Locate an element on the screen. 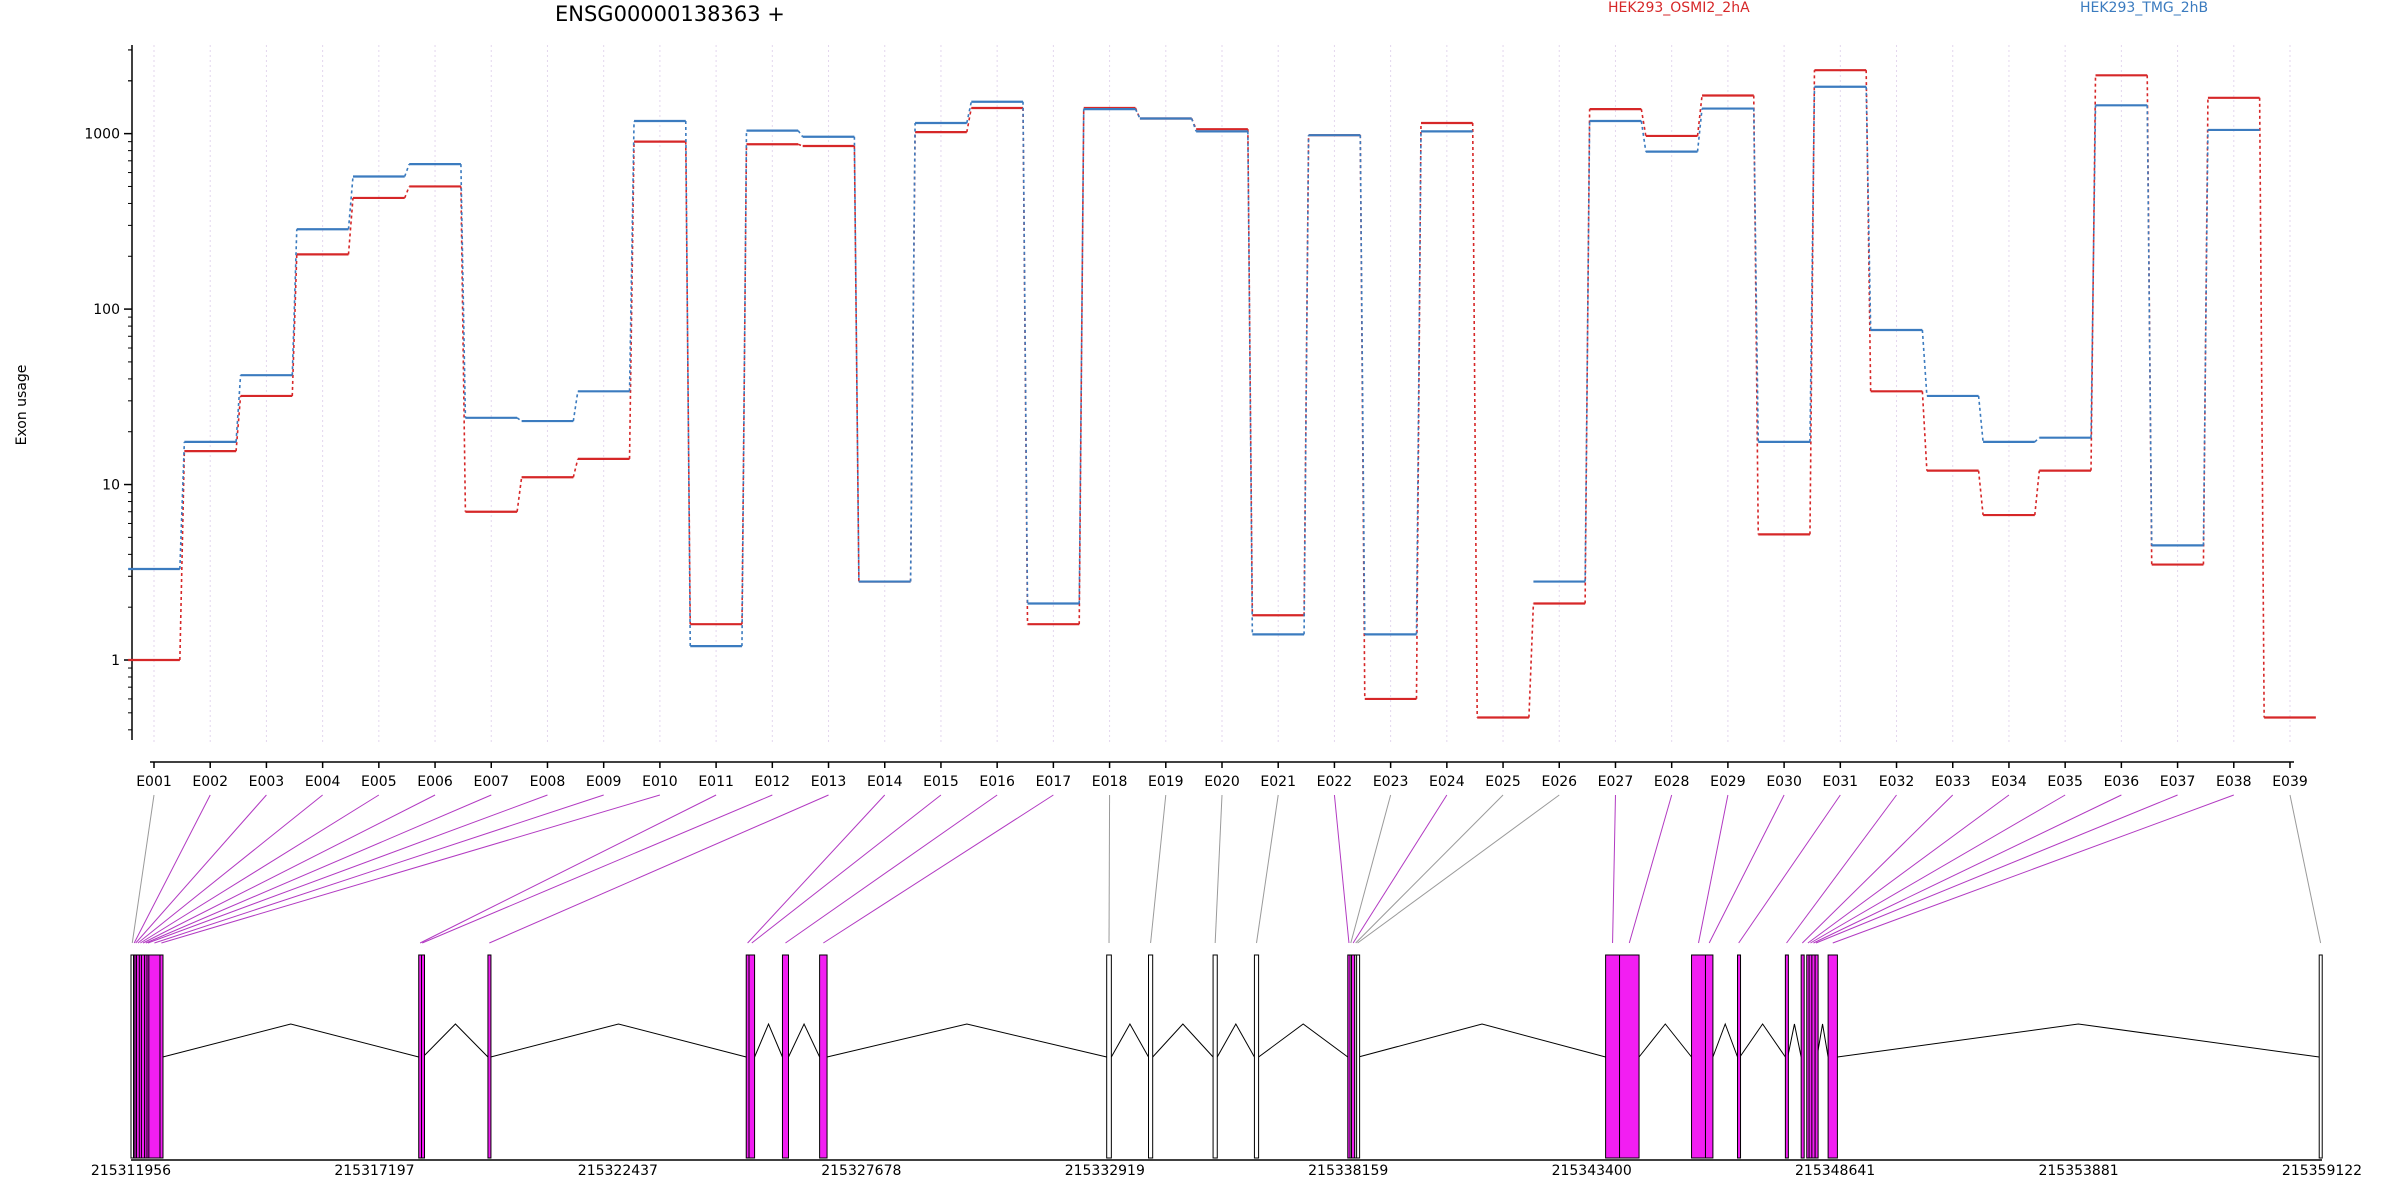 This screenshot has width=2400, height=1204. exon-tick-label: E028 is located at coordinates (1672, 782).